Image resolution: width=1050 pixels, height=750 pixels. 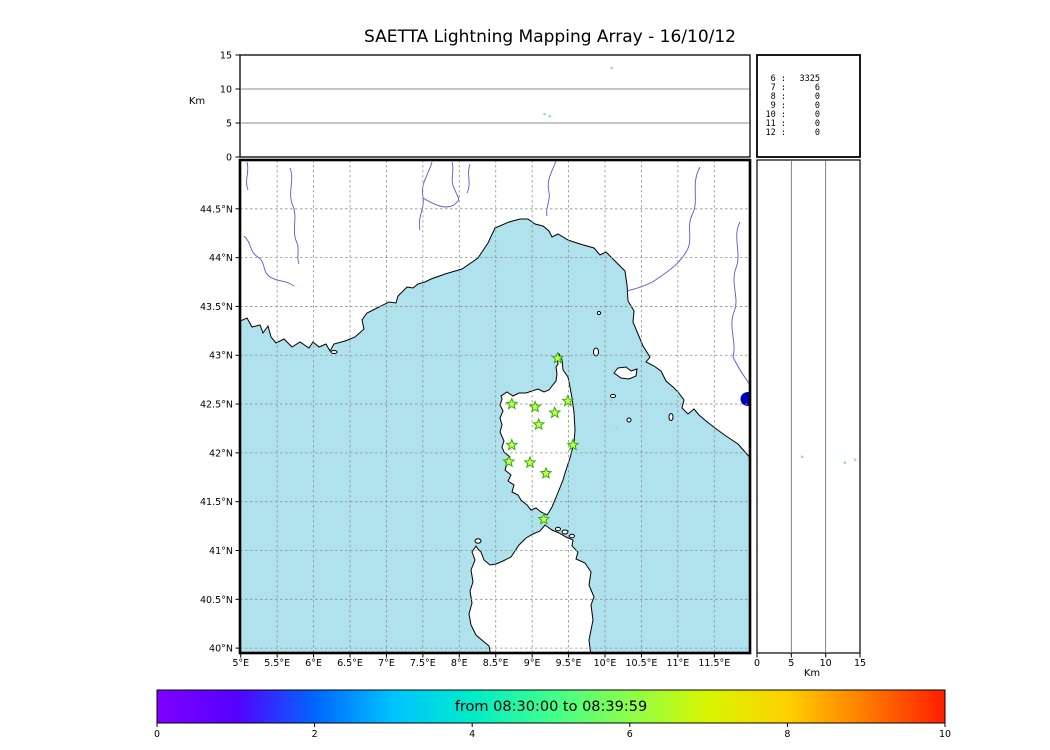 What do you see at coordinates (778, 106) in the screenshot?
I see `count-row-station: 9 :` at bounding box center [778, 106].